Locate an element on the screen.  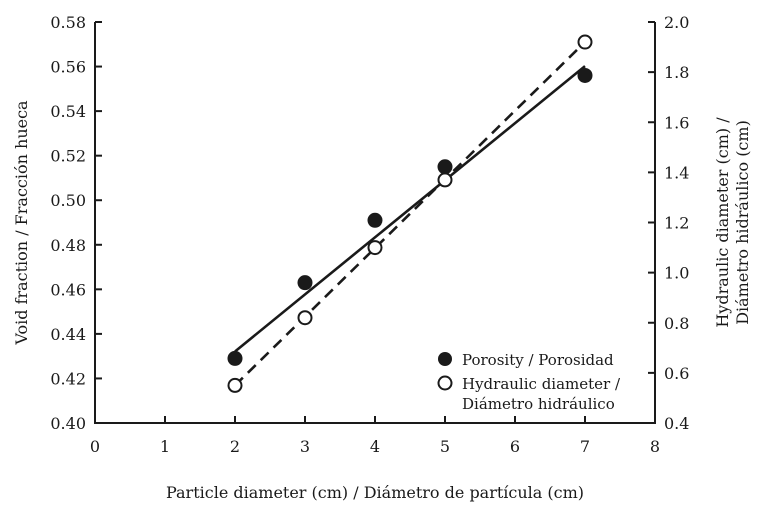
x-tick-label: 5 is located at coordinates (445, 446).